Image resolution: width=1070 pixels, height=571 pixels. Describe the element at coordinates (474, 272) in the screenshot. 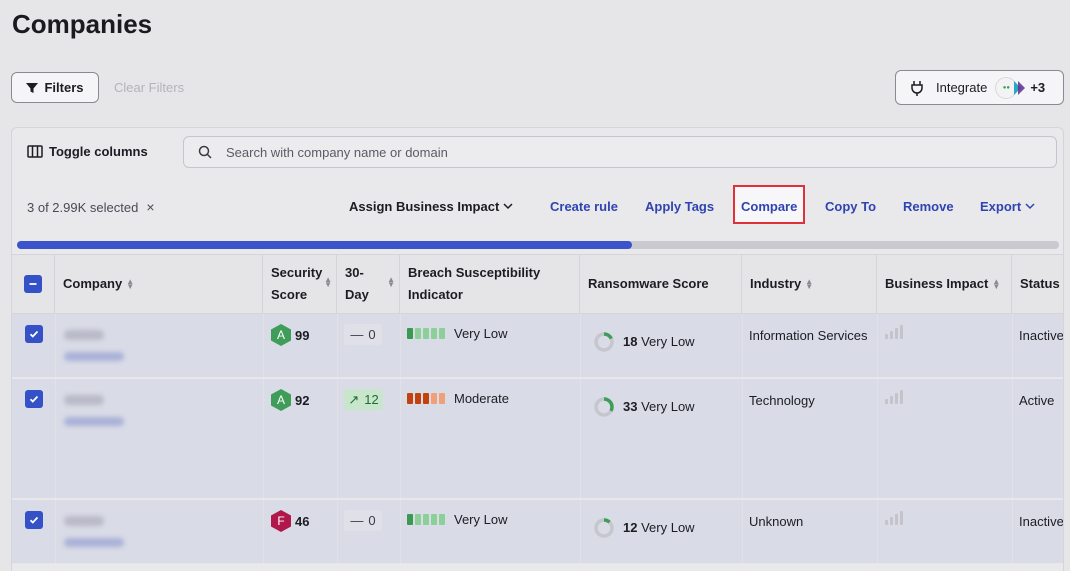

I see `header-breach-line1: Breach Susceptibility` at that location.